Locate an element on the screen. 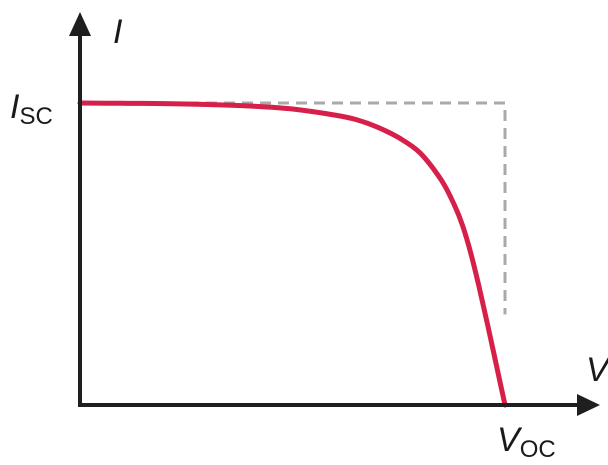  voc-label: VOC is located at coordinates (526, 442).